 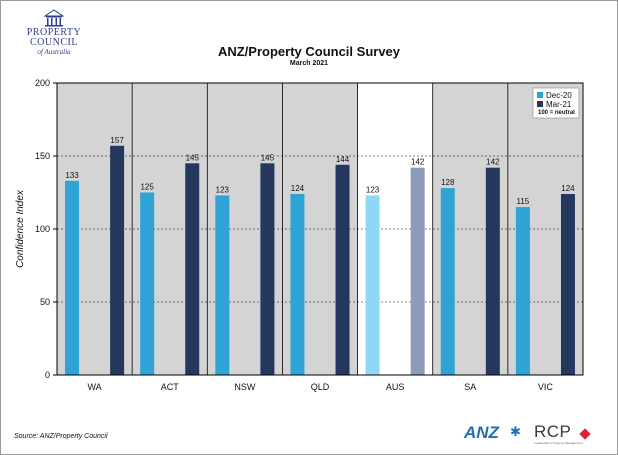 What do you see at coordinates (553, 431) in the screenshot?
I see `rcp-logo: RCP` at bounding box center [553, 431].